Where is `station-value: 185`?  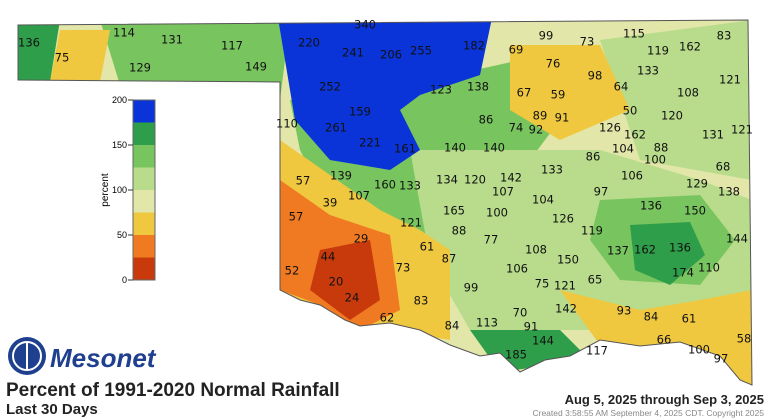 station-value: 185 is located at coordinates (516, 355).